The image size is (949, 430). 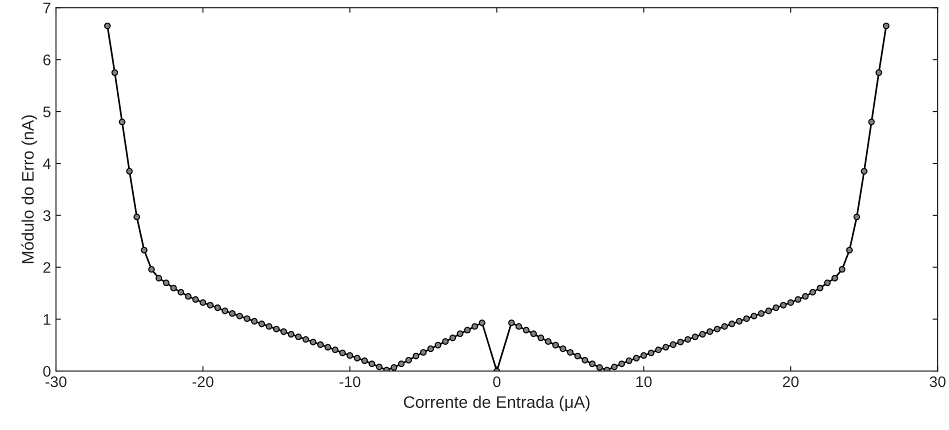 What do you see at coordinates (497, 404) in the screenshot?
I see `x-axis-title: Corrente de Entrada (μA)` at bounding box center [497, 404].